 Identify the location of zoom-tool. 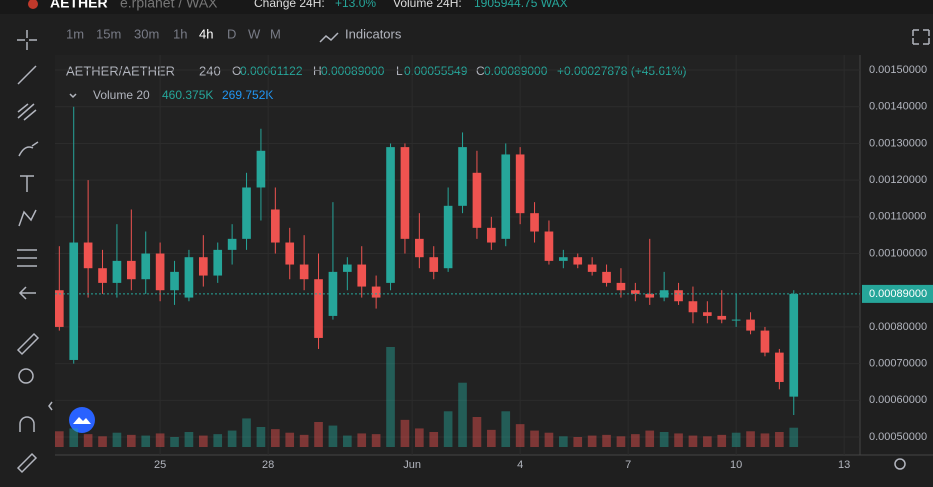
(26, 376).